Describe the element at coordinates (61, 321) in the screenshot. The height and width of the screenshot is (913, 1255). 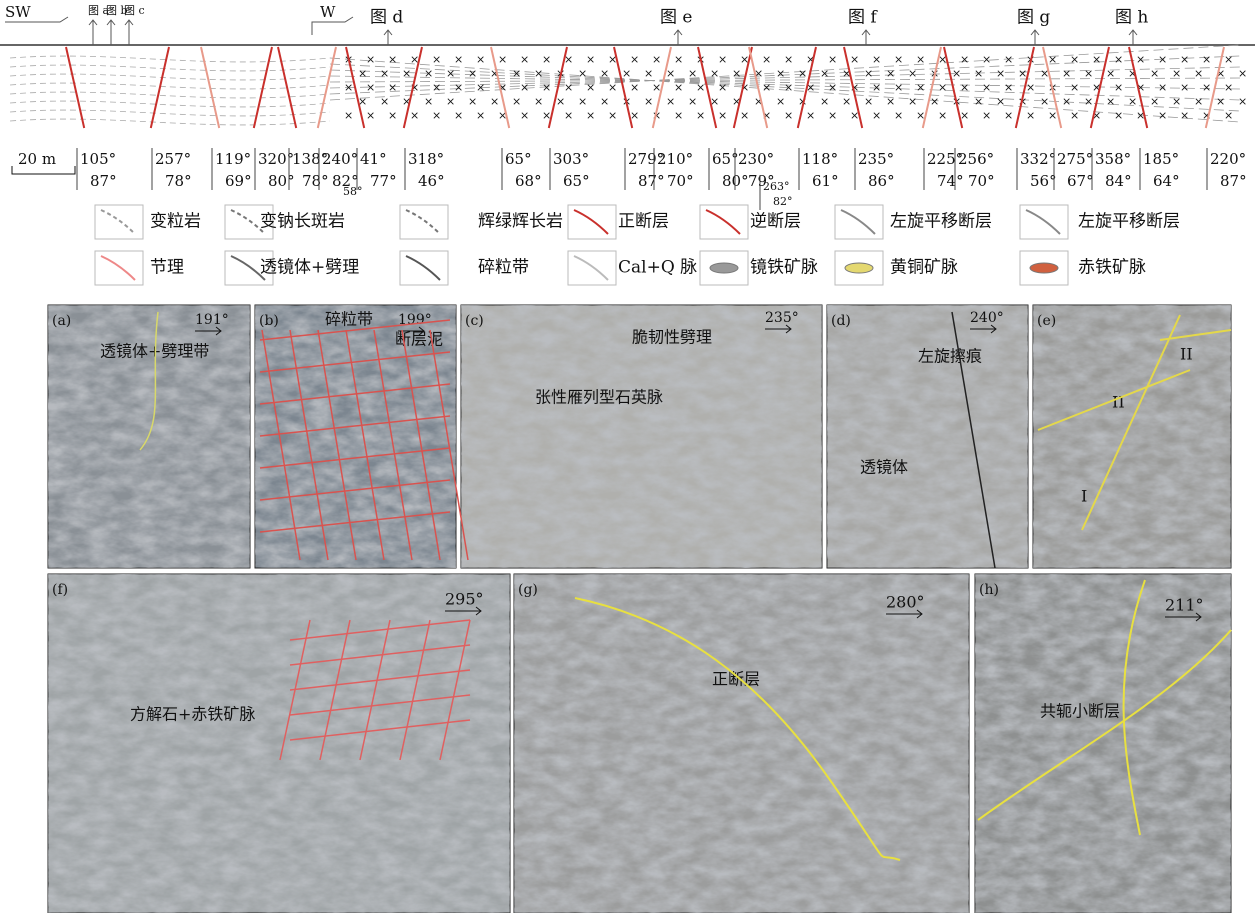
I see `panel-label: (a)` at that location.